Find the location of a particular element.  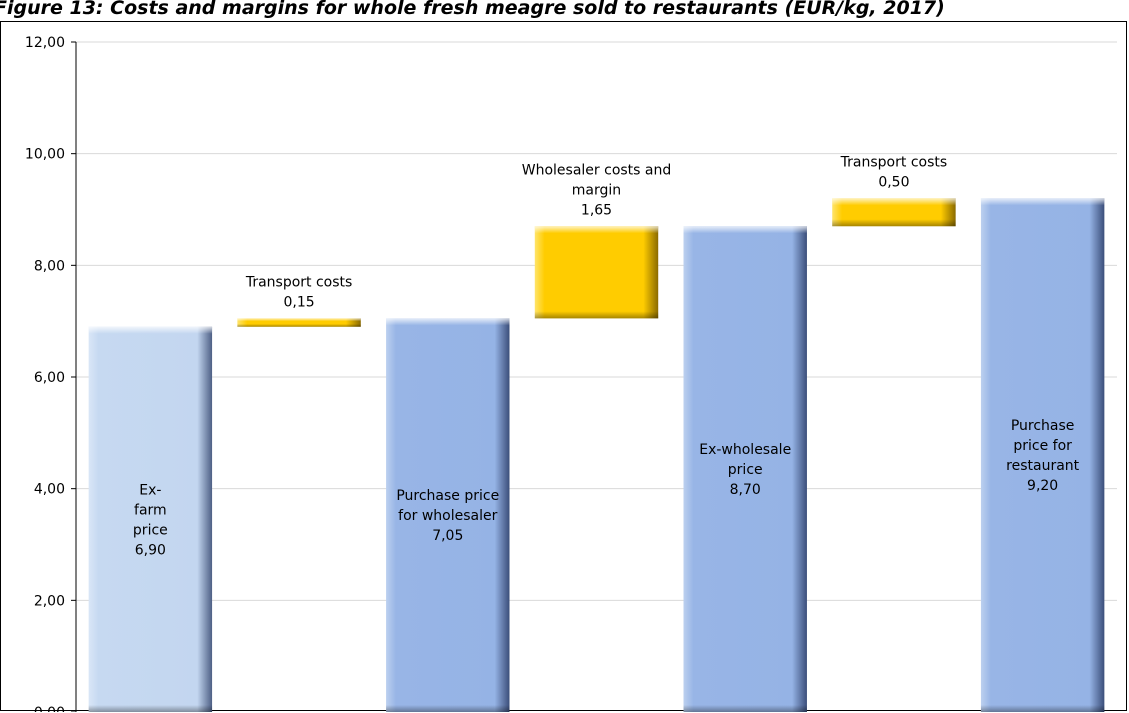

y-tick-label: 2,00 is located at coordinates (49, 601).